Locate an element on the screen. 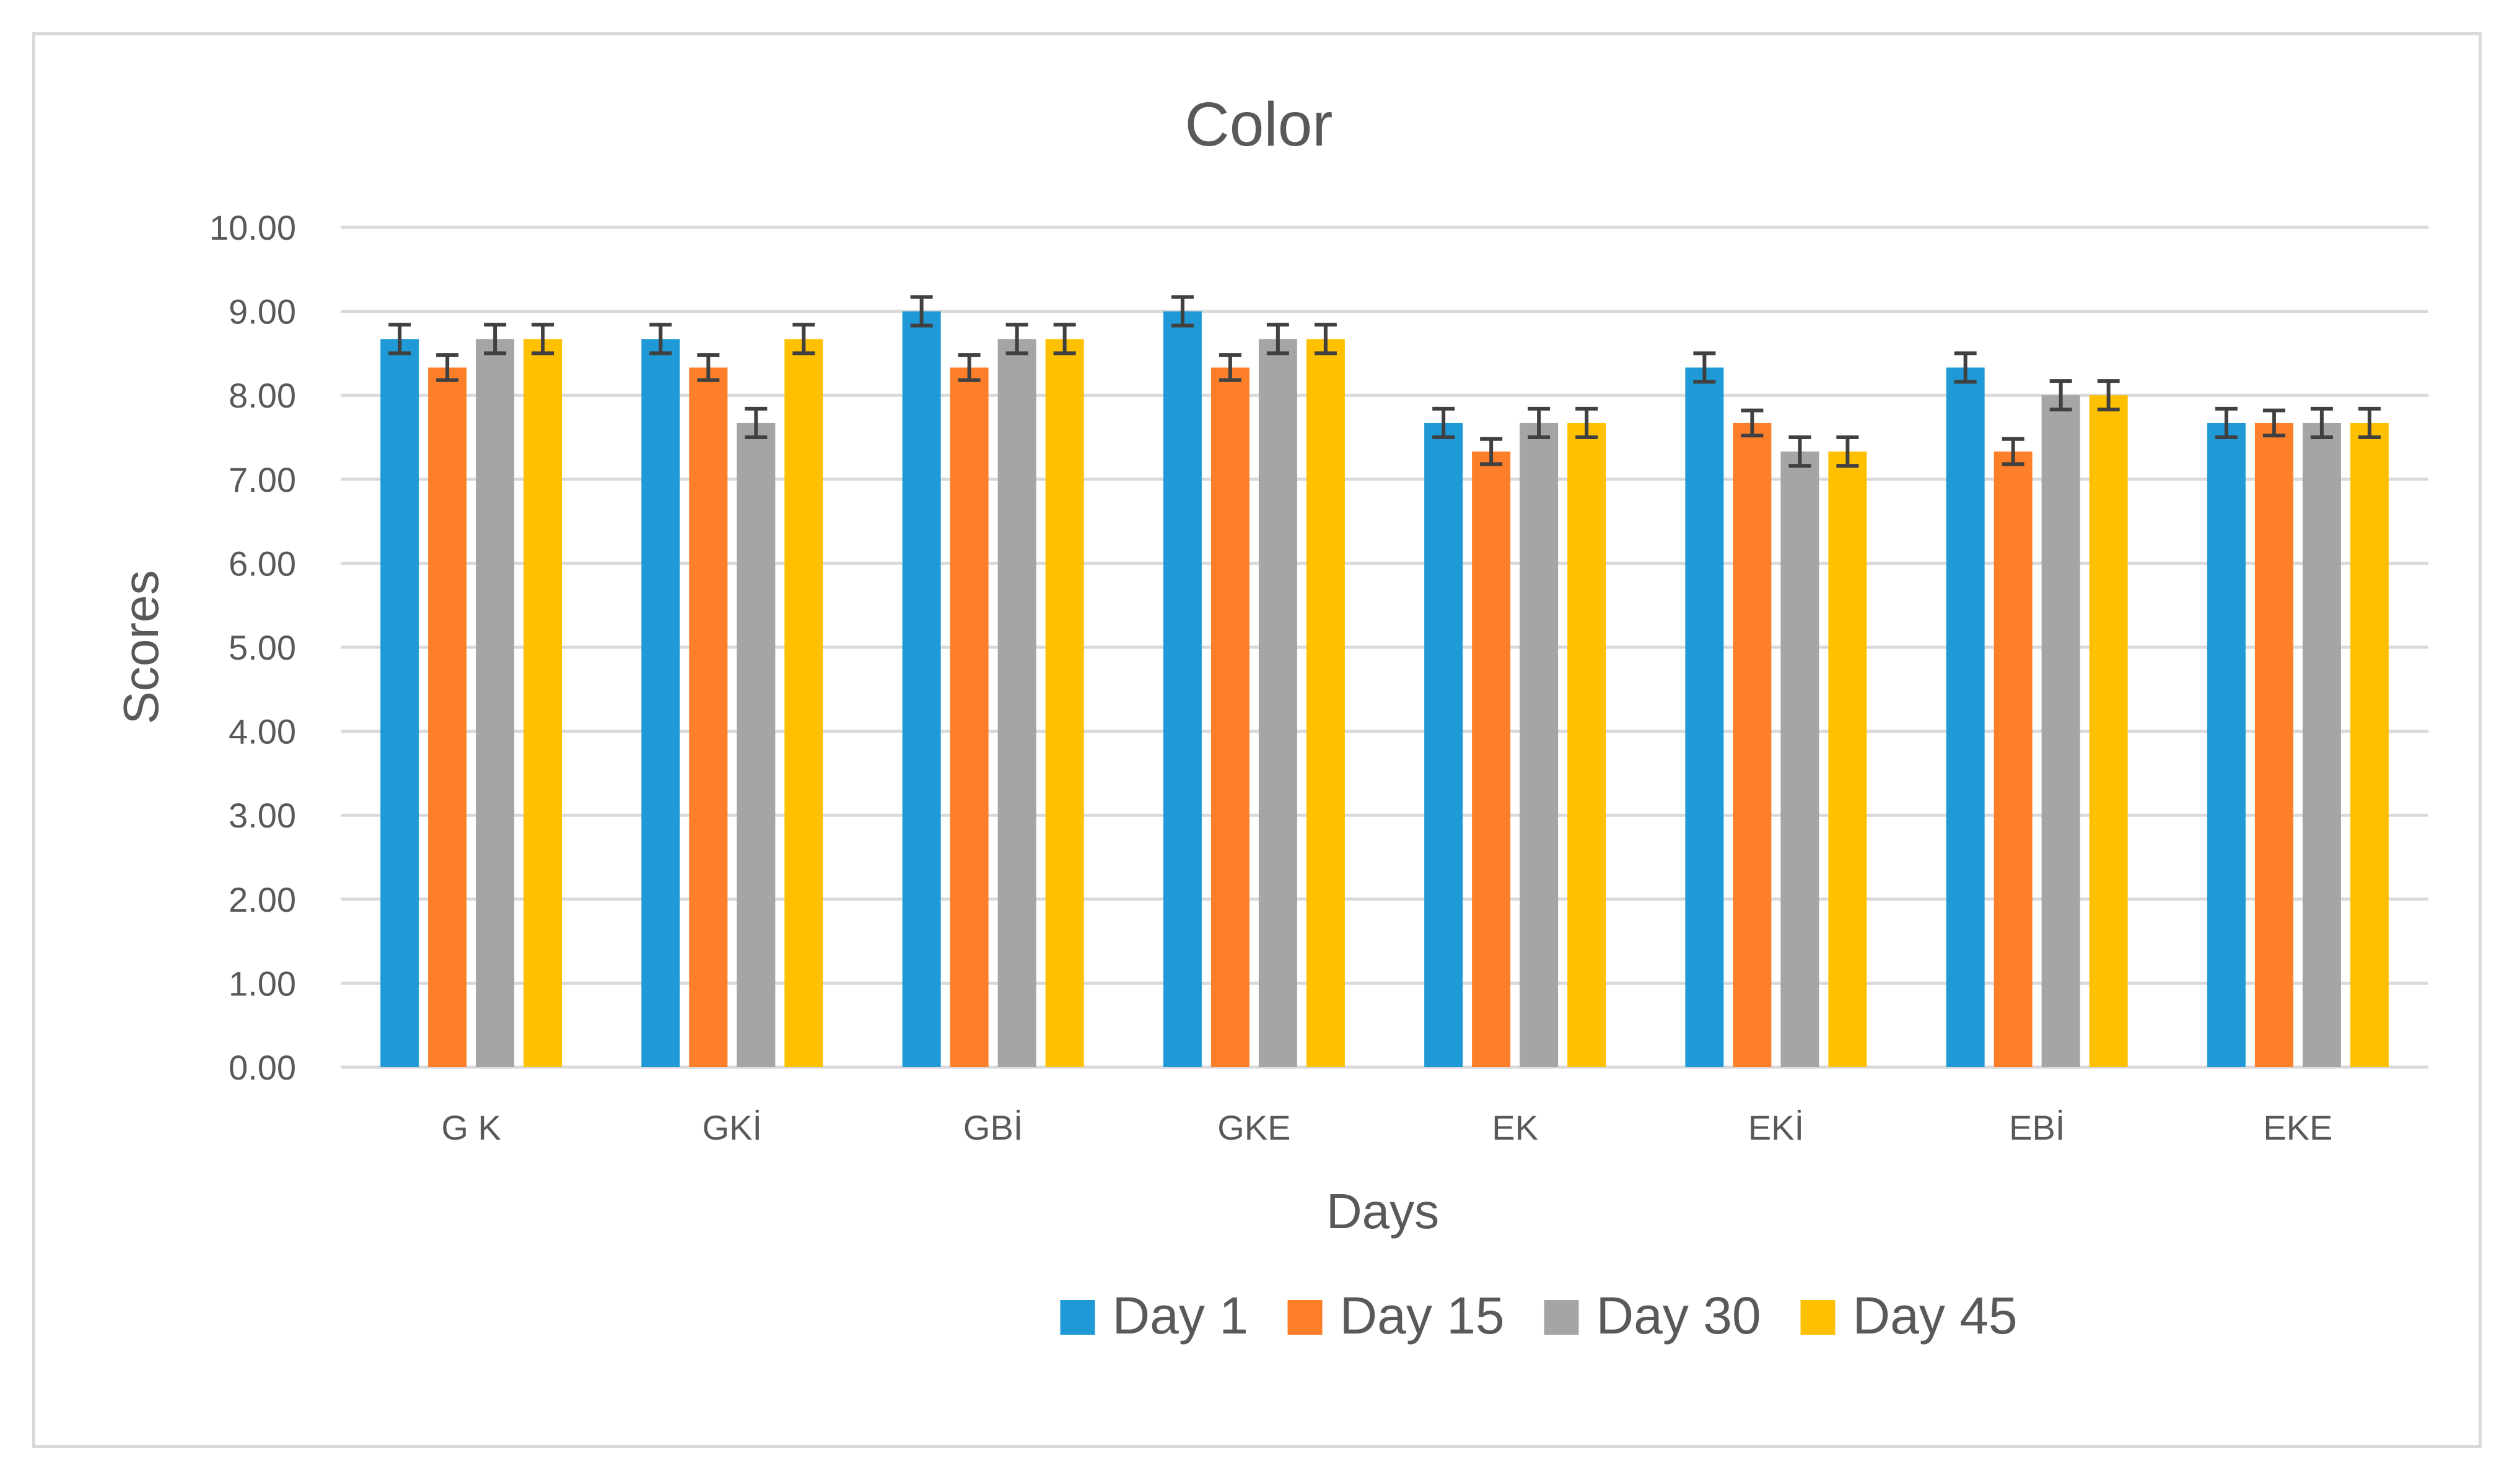 The height and width of the screenshot is (1484, 2517). y-tick-label: 3.00 is located at coordinates (262, 815).